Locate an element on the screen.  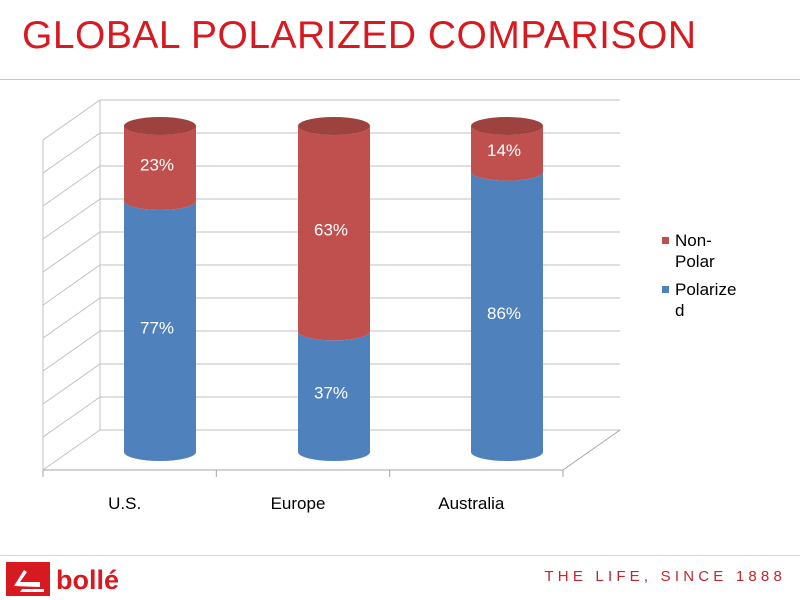
title-divider is located at coordinates (400, 79).